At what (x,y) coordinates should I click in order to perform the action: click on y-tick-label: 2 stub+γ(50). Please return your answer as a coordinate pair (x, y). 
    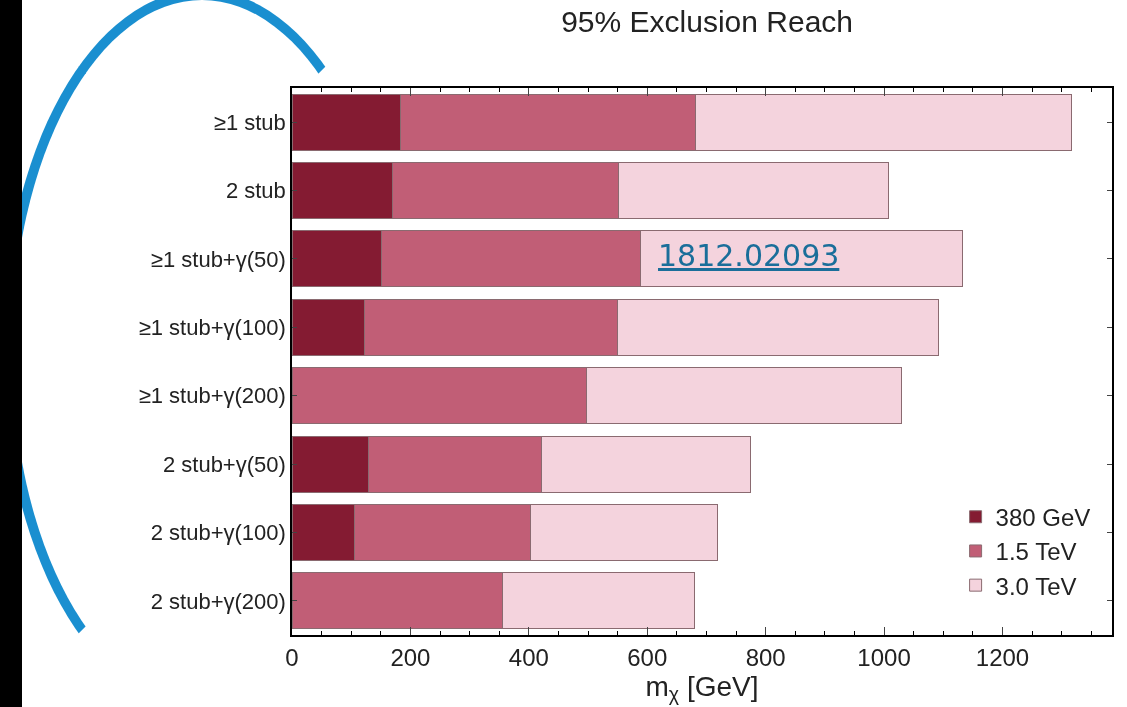
    Looking at the image, I should click on (224, 464).